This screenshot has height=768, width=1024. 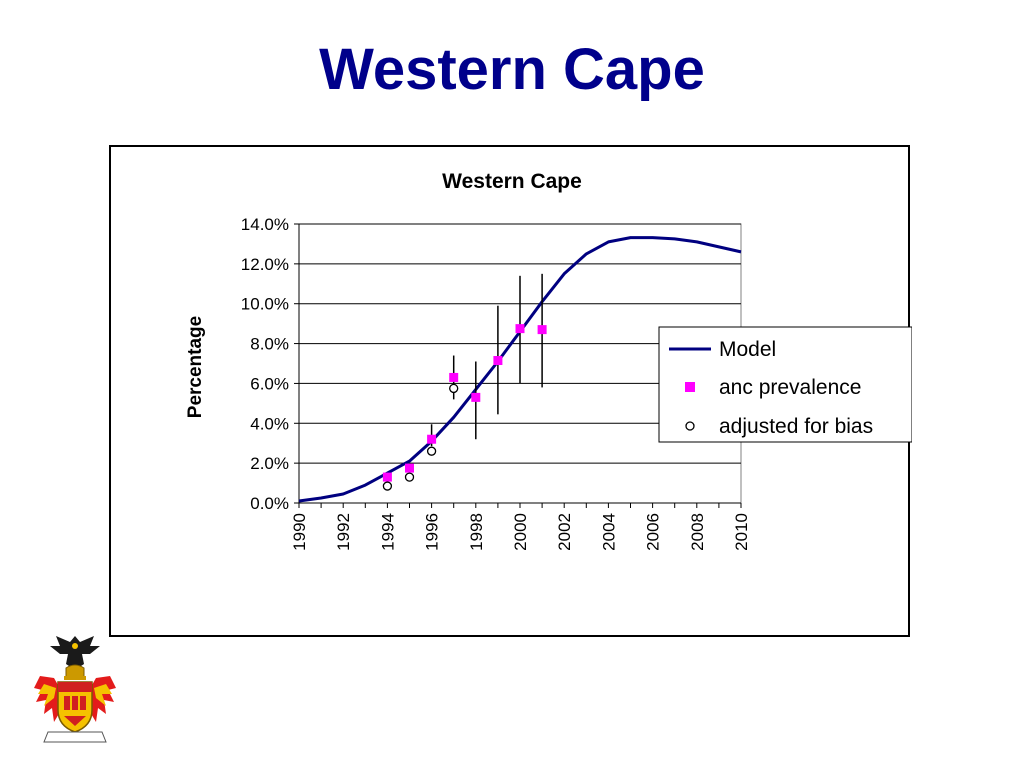 What do you see at coordinates (387, 532) in the screenshot?
I see `x-tick-label: 1994` at bounding box center [387, 532].